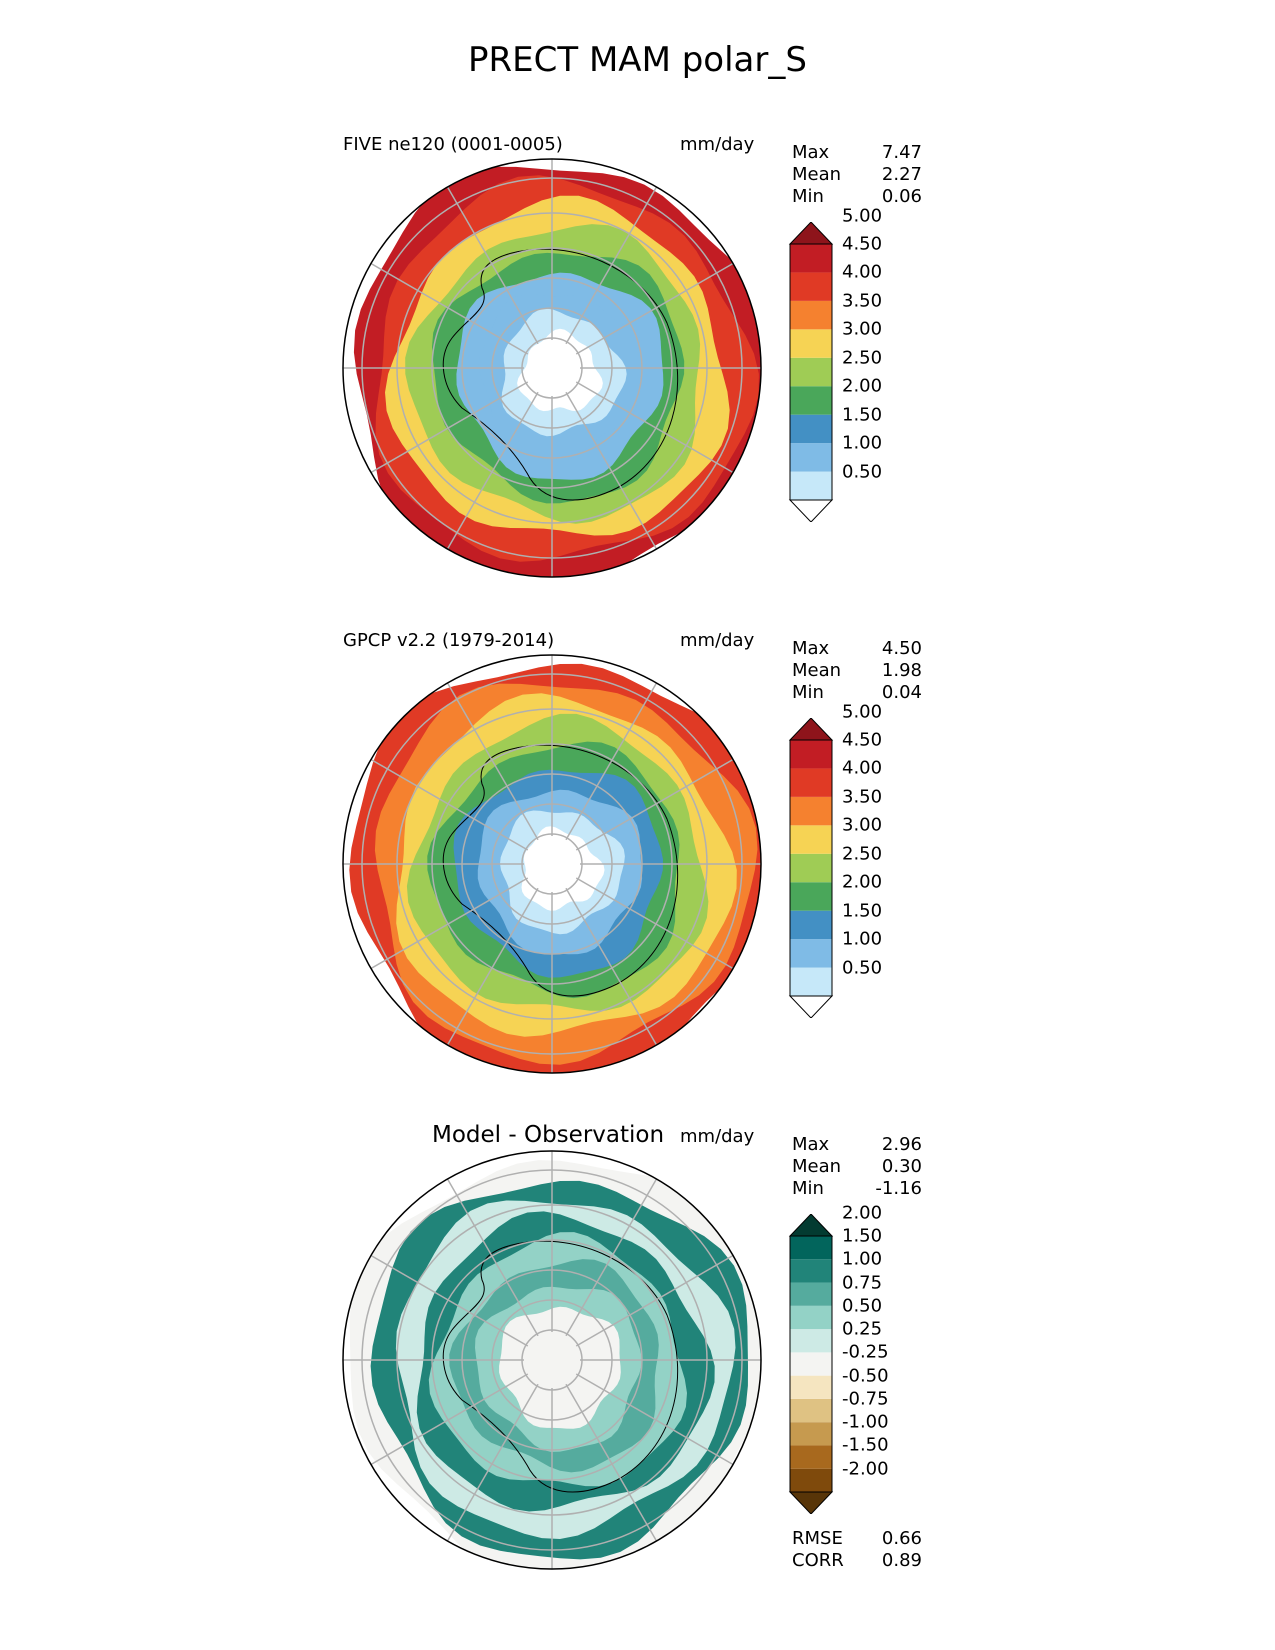  I want to click on coastline, so click(560, 870).